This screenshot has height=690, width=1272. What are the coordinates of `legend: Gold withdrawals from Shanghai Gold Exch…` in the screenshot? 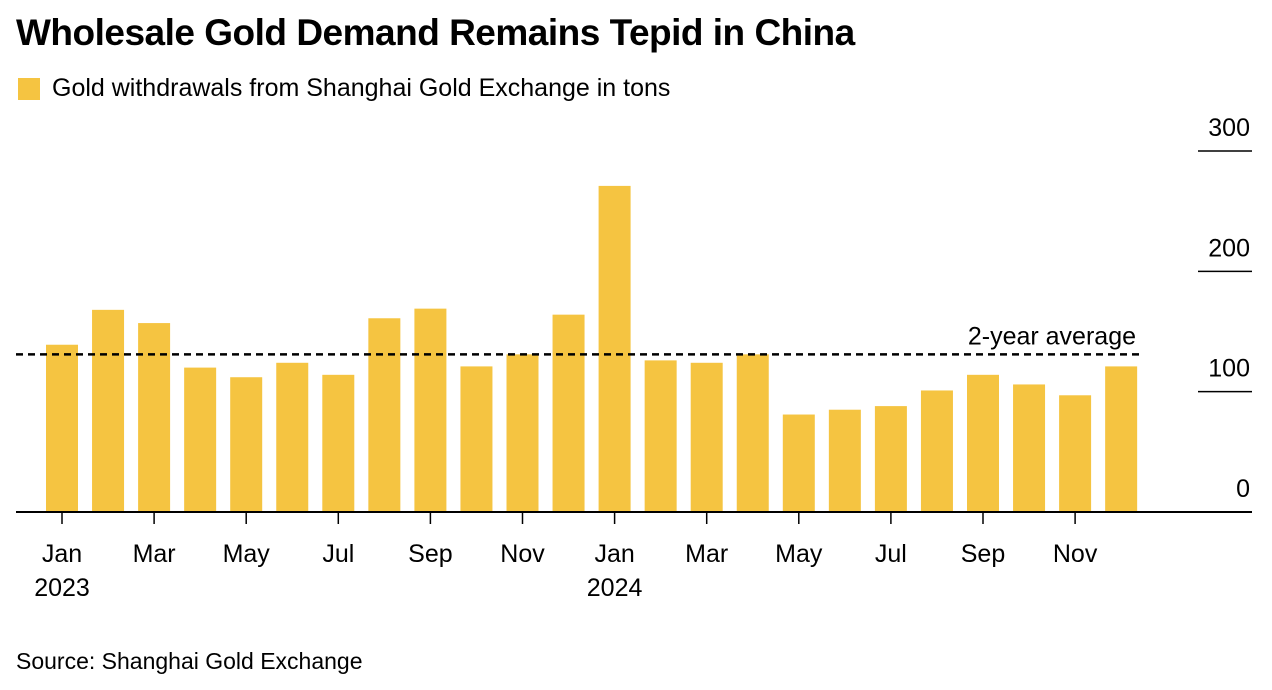 It's located at (344, 88).